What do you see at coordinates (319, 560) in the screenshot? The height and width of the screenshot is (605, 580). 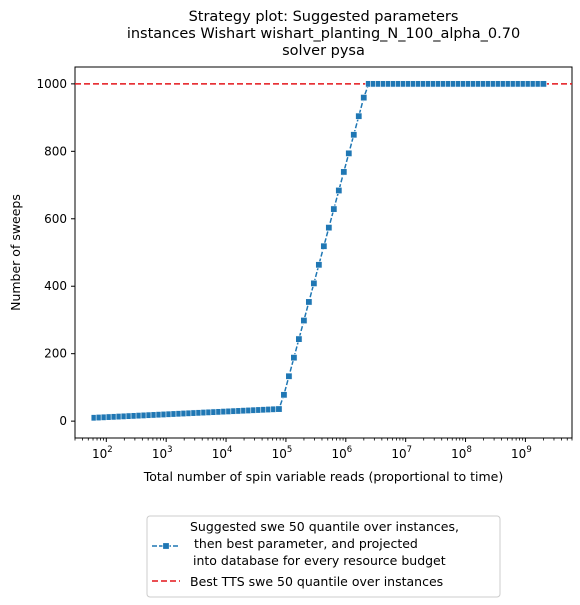 I see `legend-label-series: into database for every resource budget` at bounding box center [319, 560].